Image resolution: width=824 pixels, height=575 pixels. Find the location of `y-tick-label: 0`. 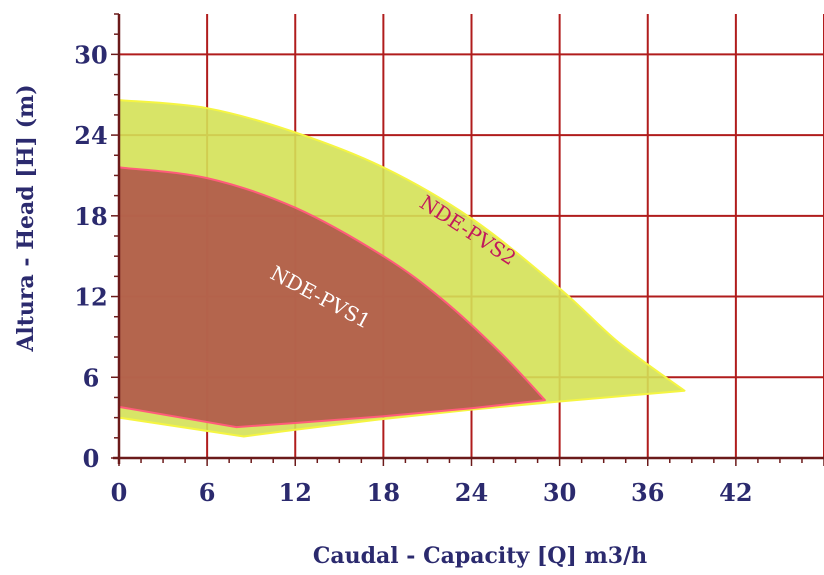

y-tick-label: 0 is located at coordinates (91, 458).